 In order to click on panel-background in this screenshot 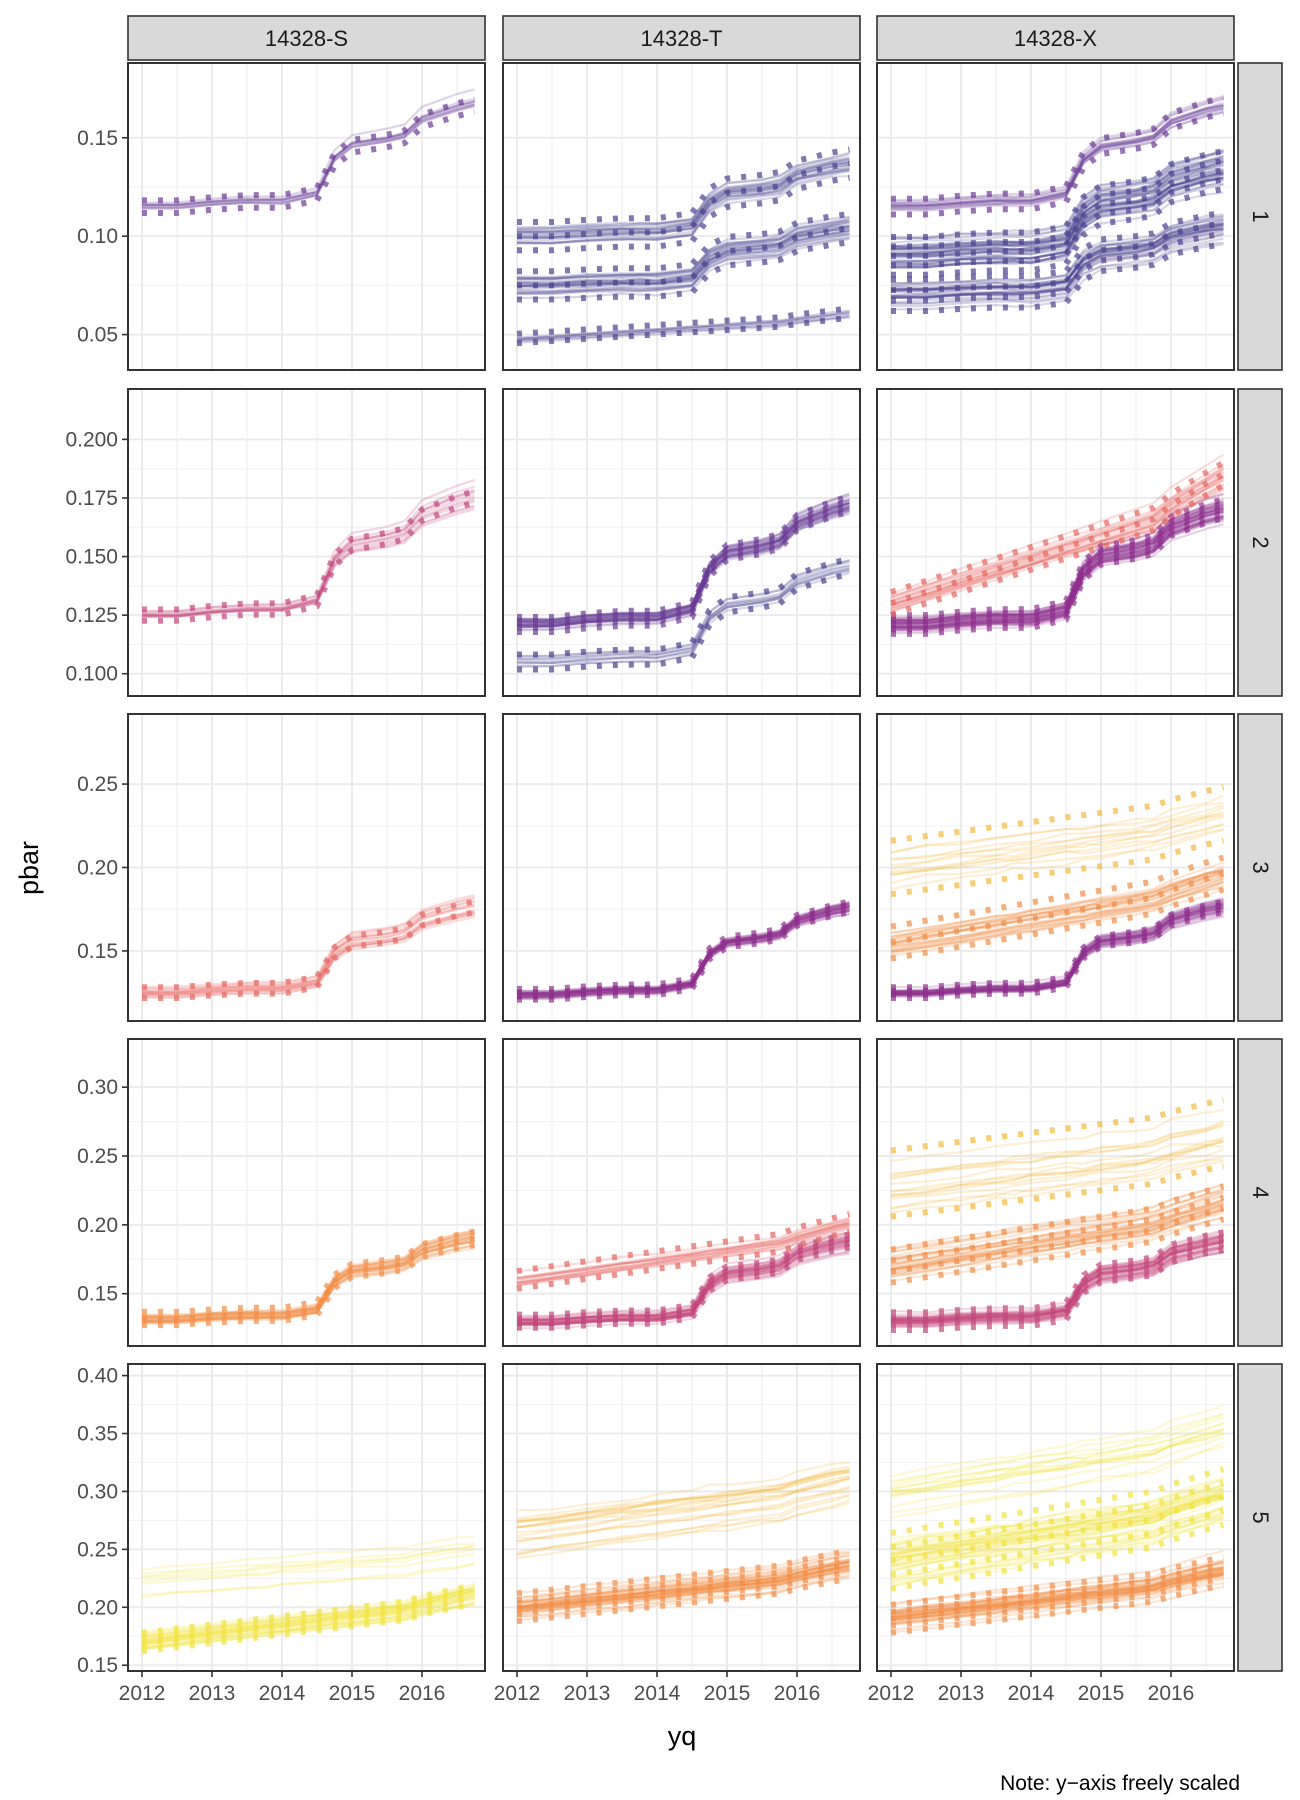, I will do `click(681, 1517)`.